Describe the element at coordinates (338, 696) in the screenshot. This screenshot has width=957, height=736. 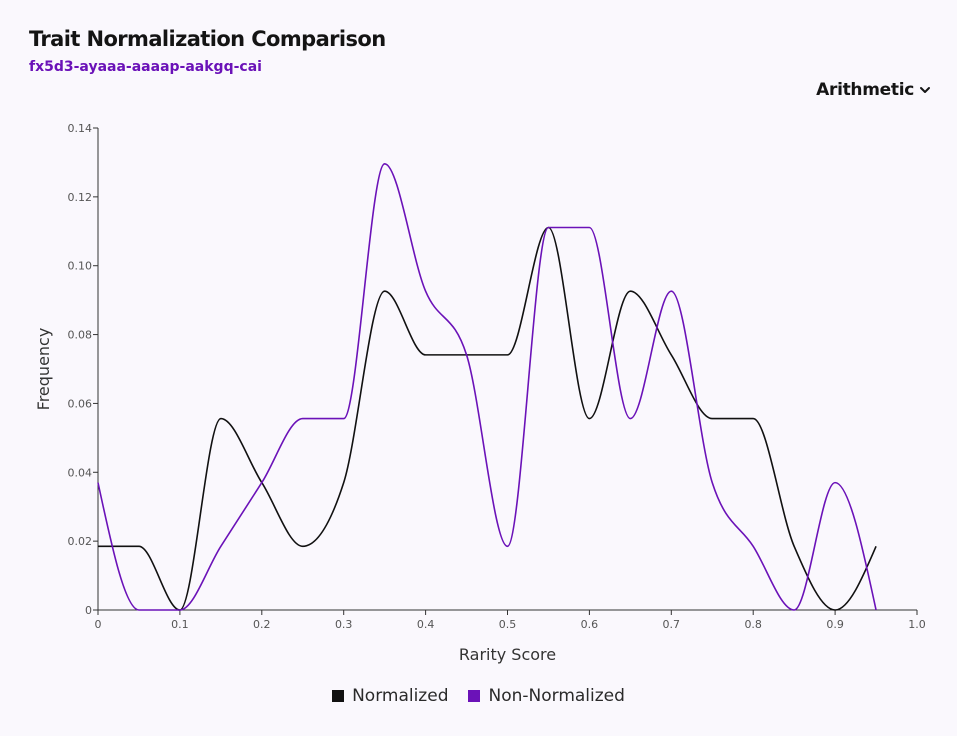
I see `legend-swatch-normalized` at that location.